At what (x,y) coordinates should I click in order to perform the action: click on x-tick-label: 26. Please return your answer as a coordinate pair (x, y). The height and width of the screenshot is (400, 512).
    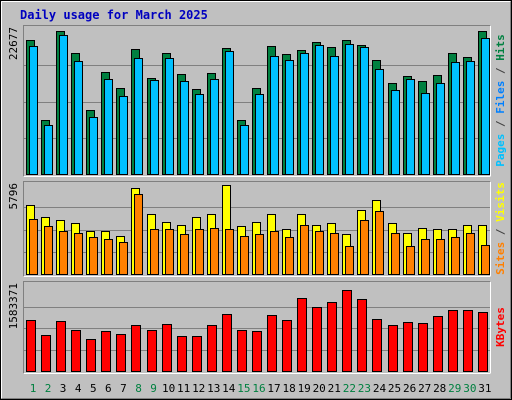
    Looking at the image, I should click on (409, 388).